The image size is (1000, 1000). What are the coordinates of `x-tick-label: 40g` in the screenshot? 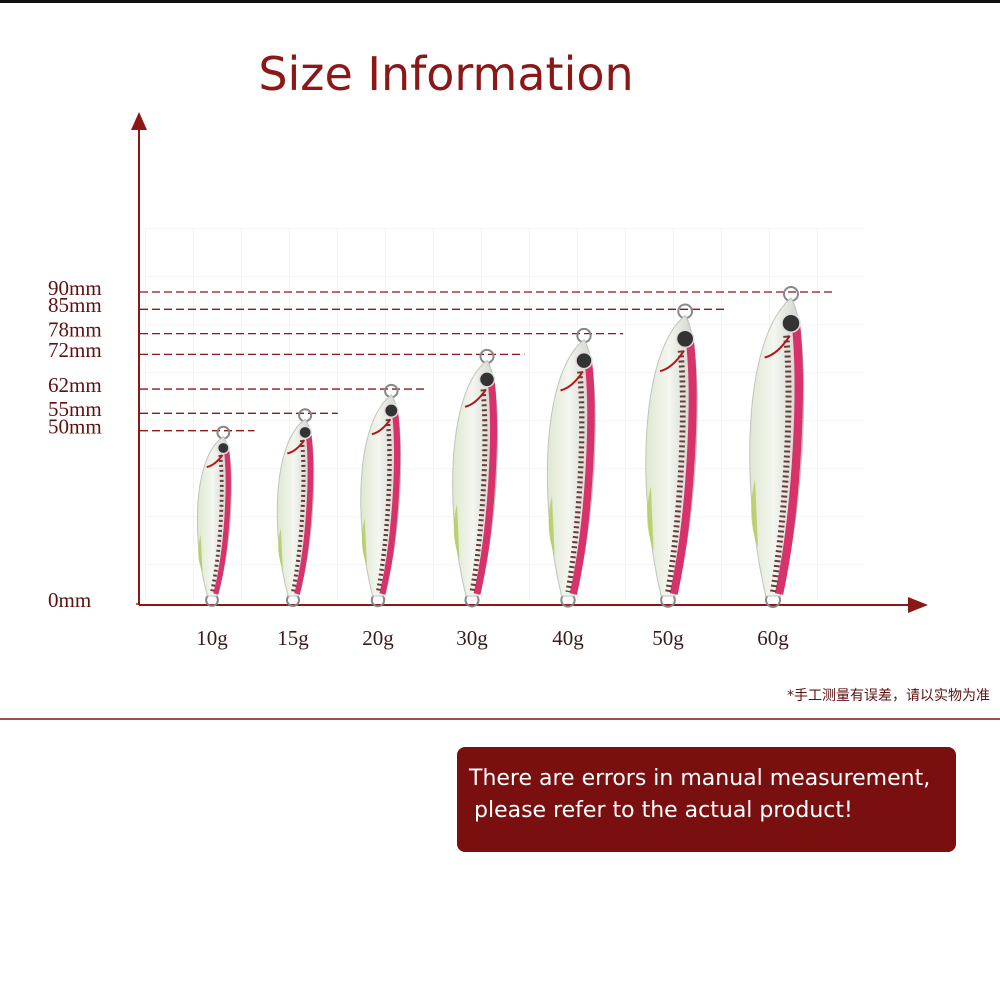 It's located at (568, 638).